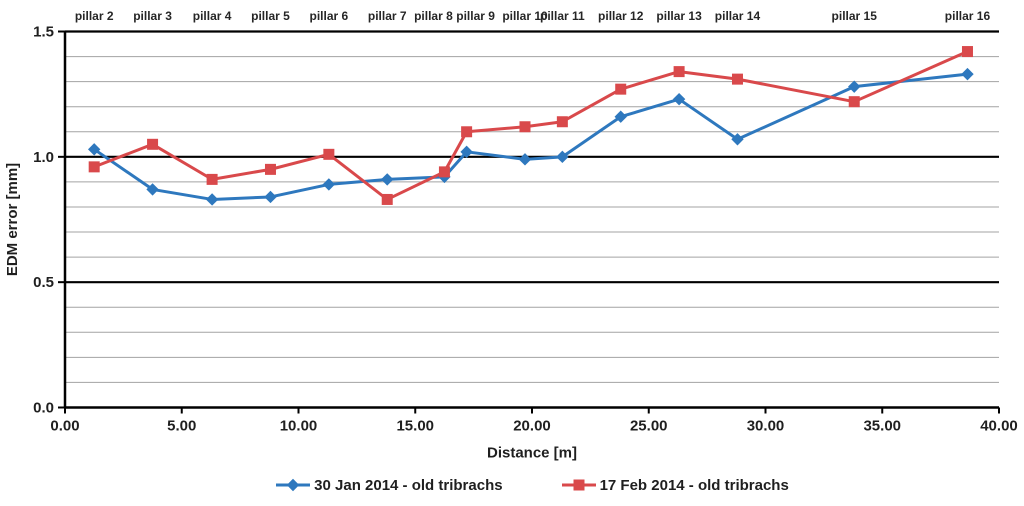 The image size is (1024, 506). I want to click on x-tick-label: 25.00, so click(649, 426).